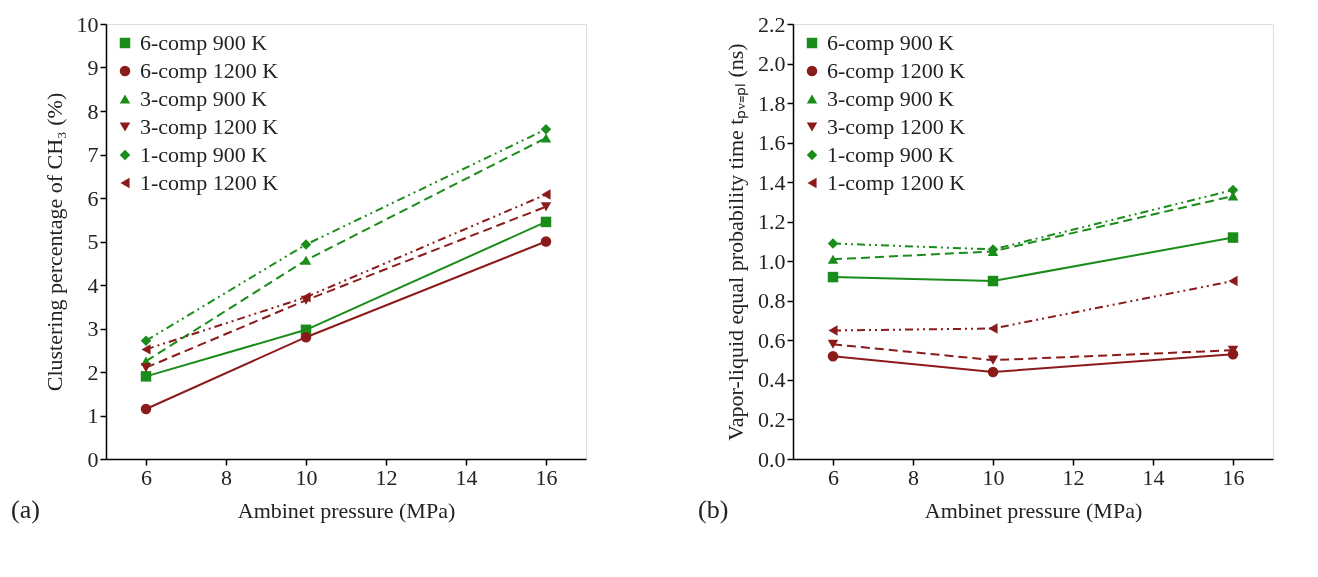  I want to click on y-tick-label: 3, so click(93, 328).